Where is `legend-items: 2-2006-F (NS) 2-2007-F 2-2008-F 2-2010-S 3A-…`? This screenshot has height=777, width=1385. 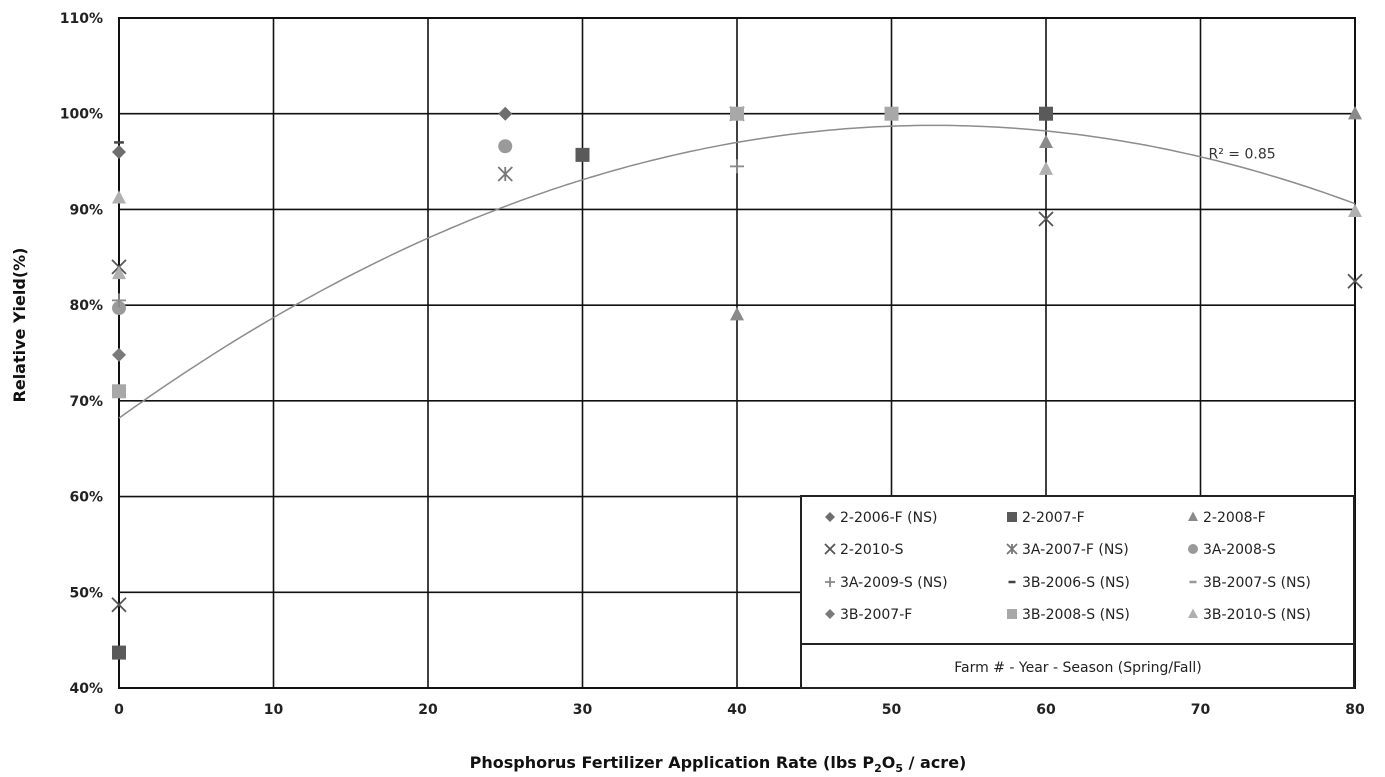
legend-items: 2-2006-F (NS) 2-2007-F 2-2008-F 2-2010-S 3A-… is located at coordinates (1067, 566).